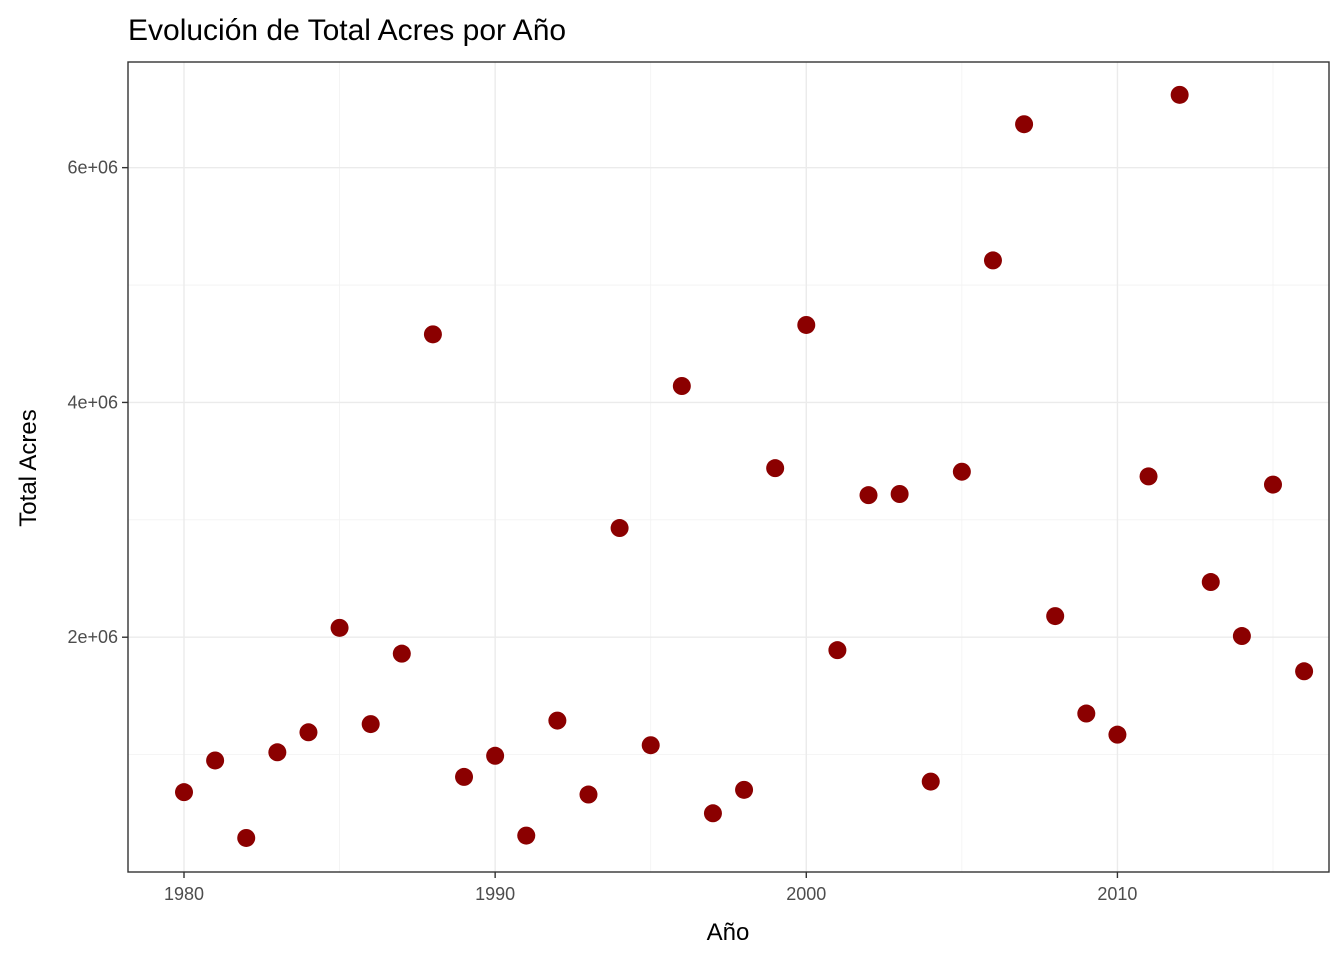 This screenshot has height=960, width=1344. What do you see at coordinates (728, 932) in the screenshot?
I see `x-axis-title: Año` at bounding box center [728, 932].